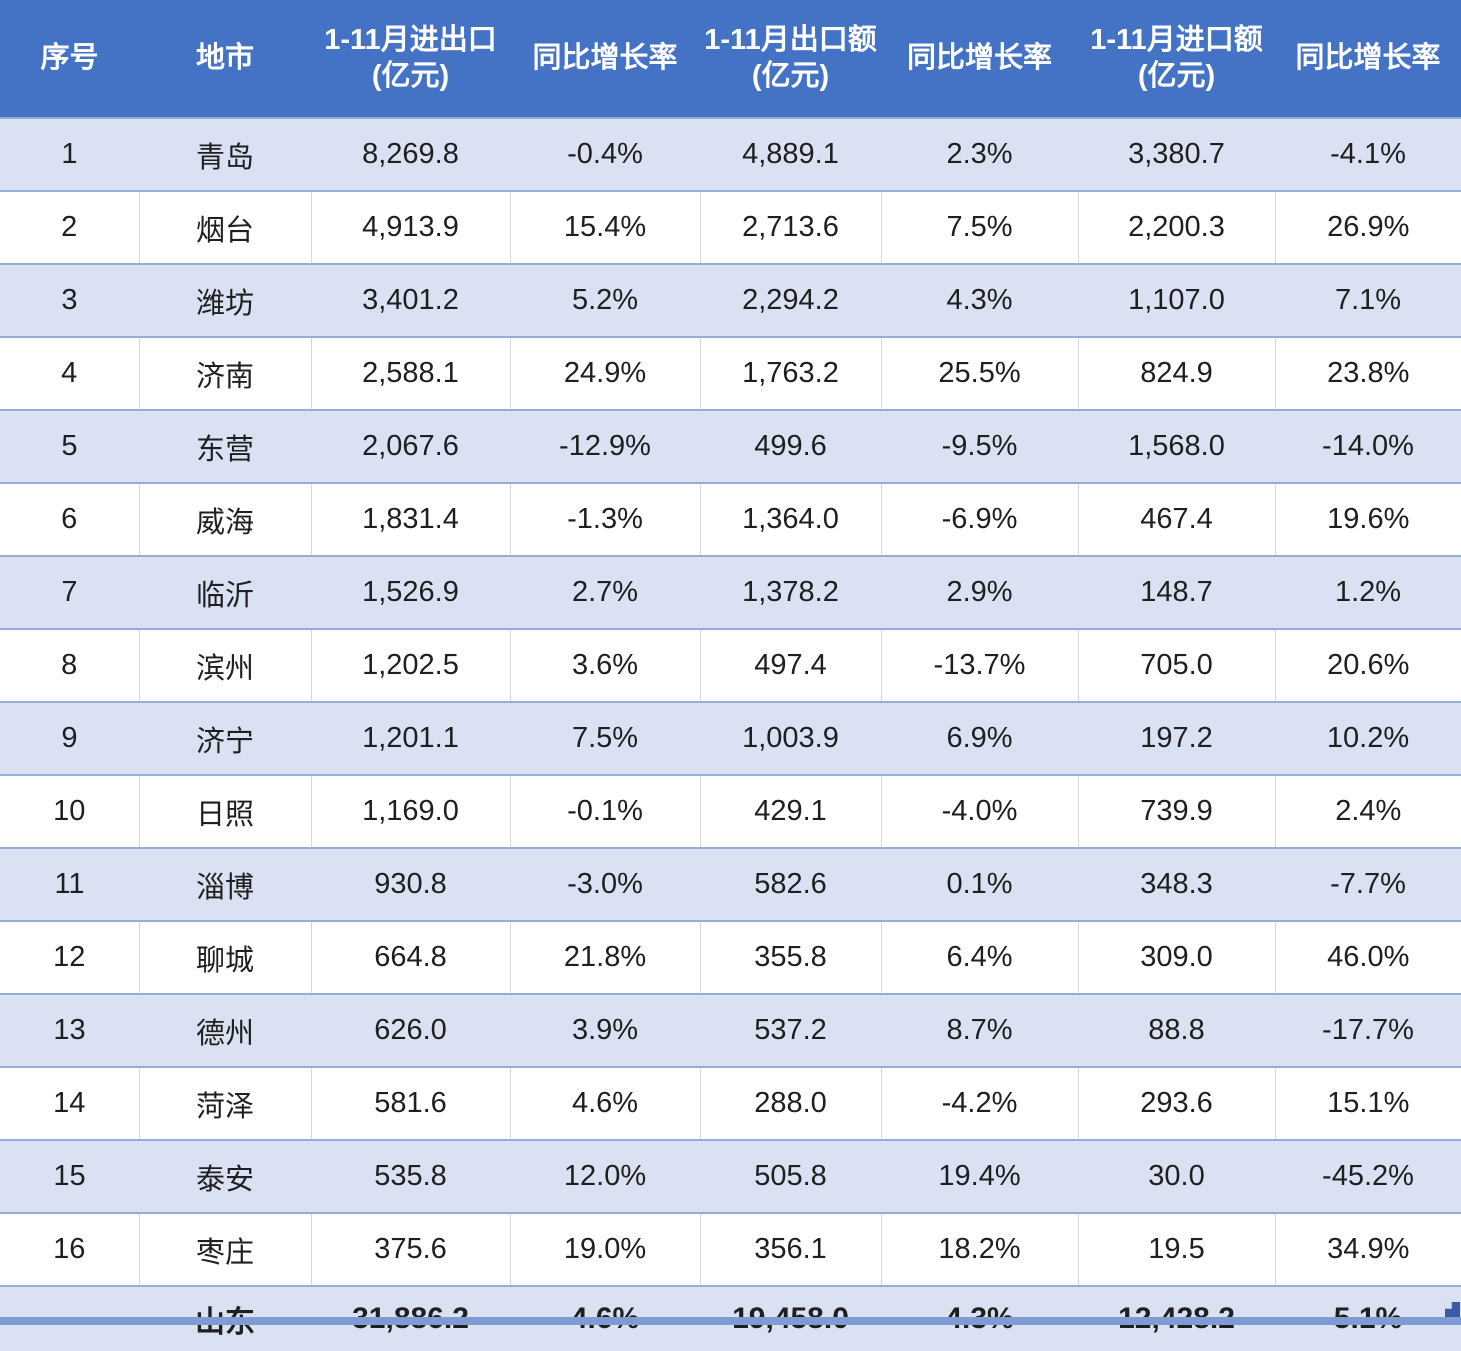 This screenshot has height=1351, width=1461. What do you see at coordinates (790, 738) in the screenshot?
I see `cell-export_value: 1,003.9` at bounding box center [790, 738].